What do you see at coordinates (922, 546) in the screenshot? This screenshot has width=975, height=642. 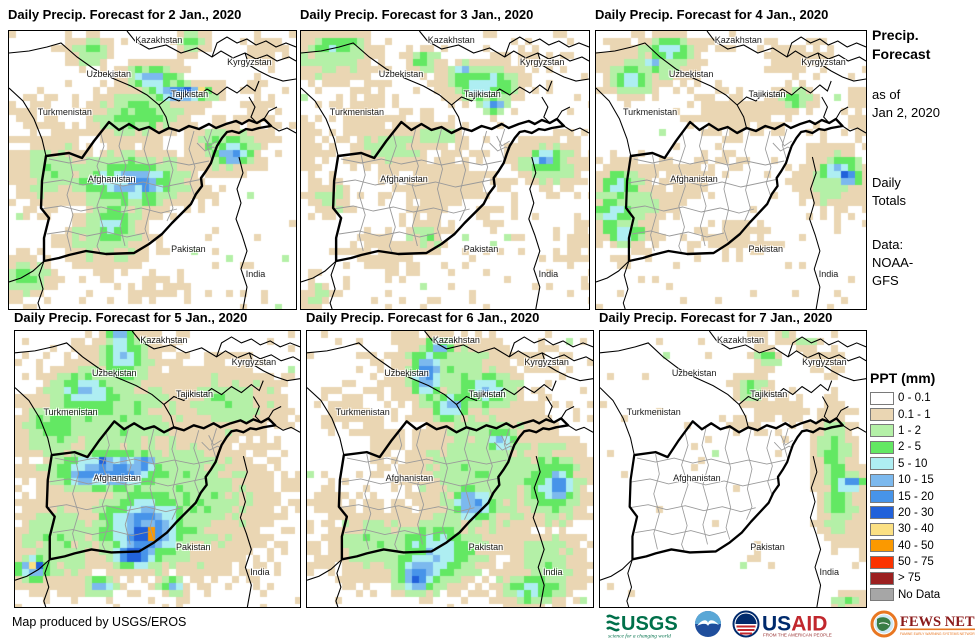 I see `legend-item: 40 - 50` at bounding box center [922, 546].